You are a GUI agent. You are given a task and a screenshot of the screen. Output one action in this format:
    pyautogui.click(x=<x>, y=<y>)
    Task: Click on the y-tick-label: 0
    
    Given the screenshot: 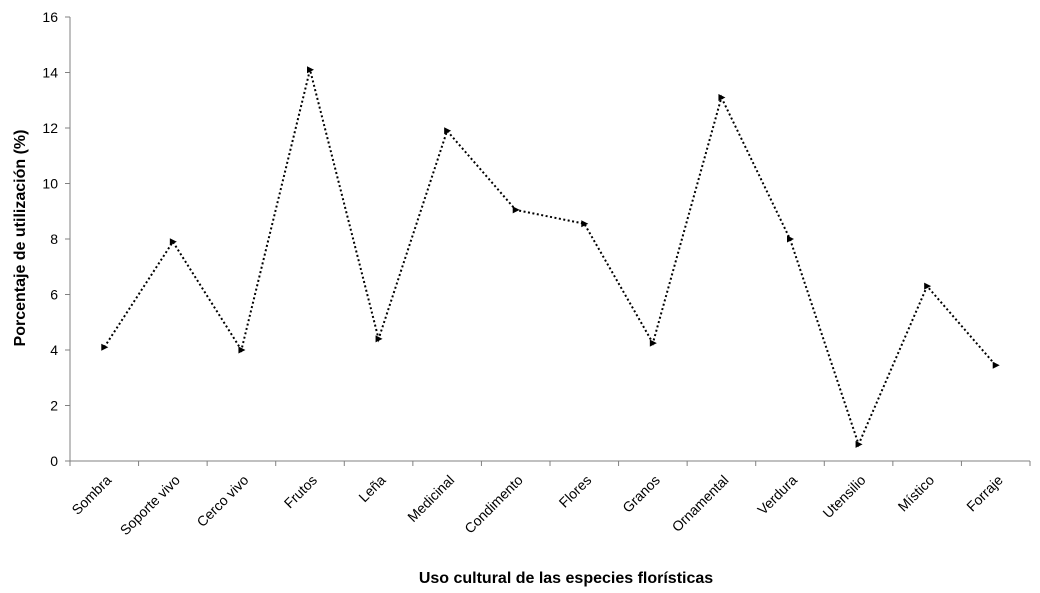 What is the action you would take?
    pyautogui.click(x=54, y=461)
    